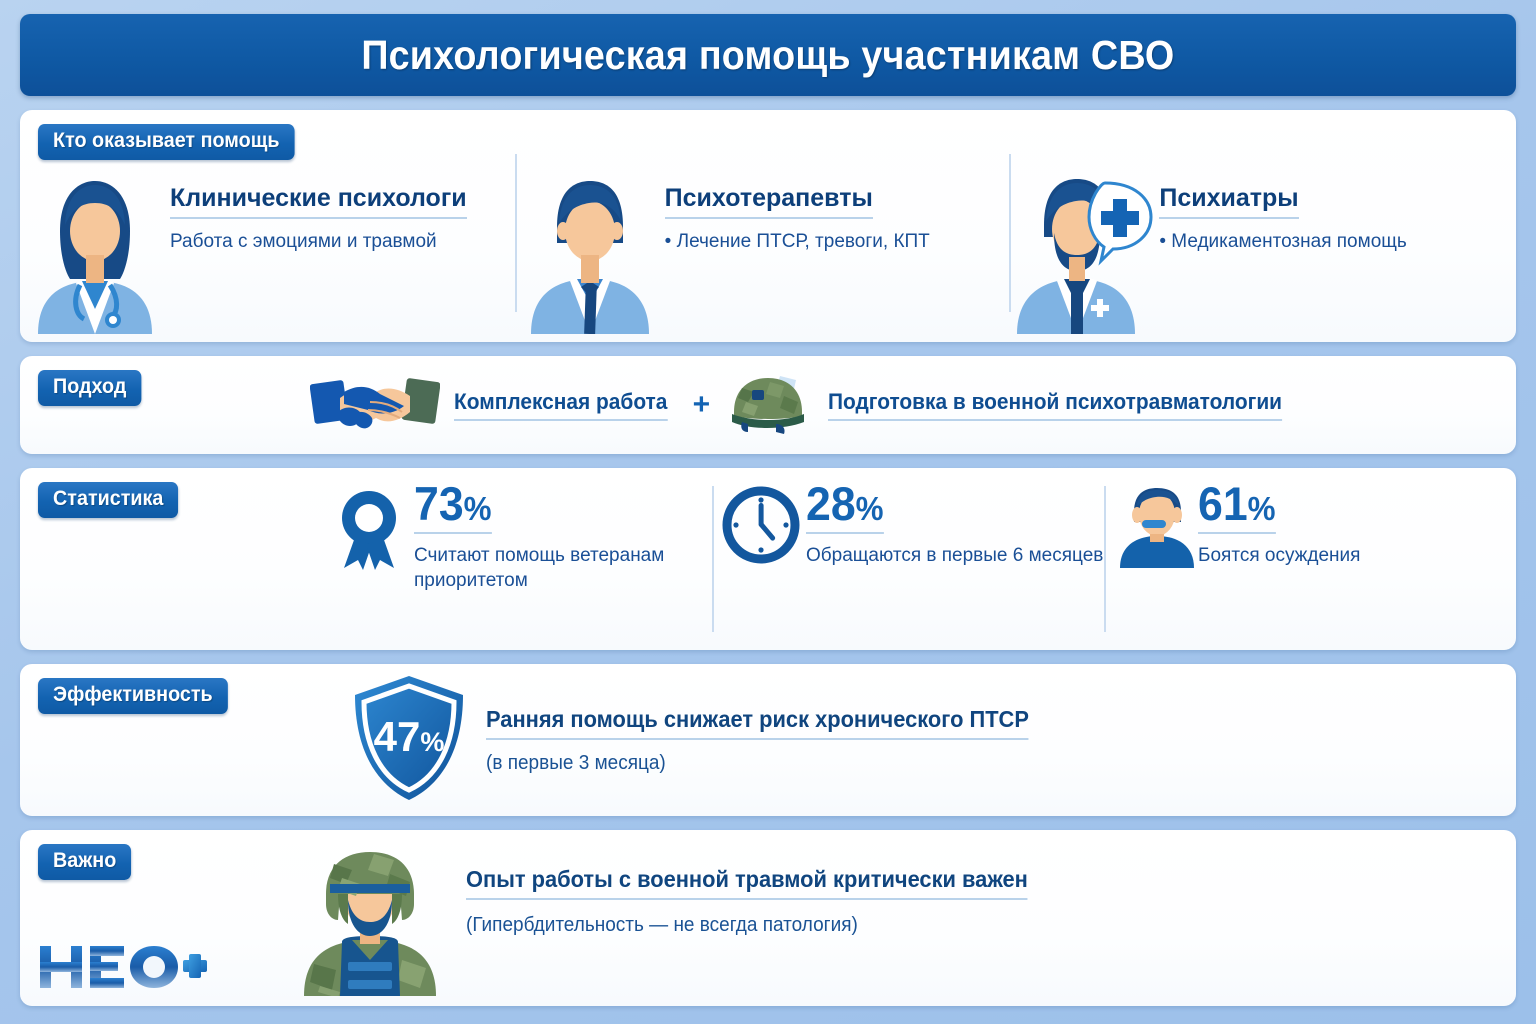  I want to click on bearded-psychiatrist-icon, so click(1084, 251).